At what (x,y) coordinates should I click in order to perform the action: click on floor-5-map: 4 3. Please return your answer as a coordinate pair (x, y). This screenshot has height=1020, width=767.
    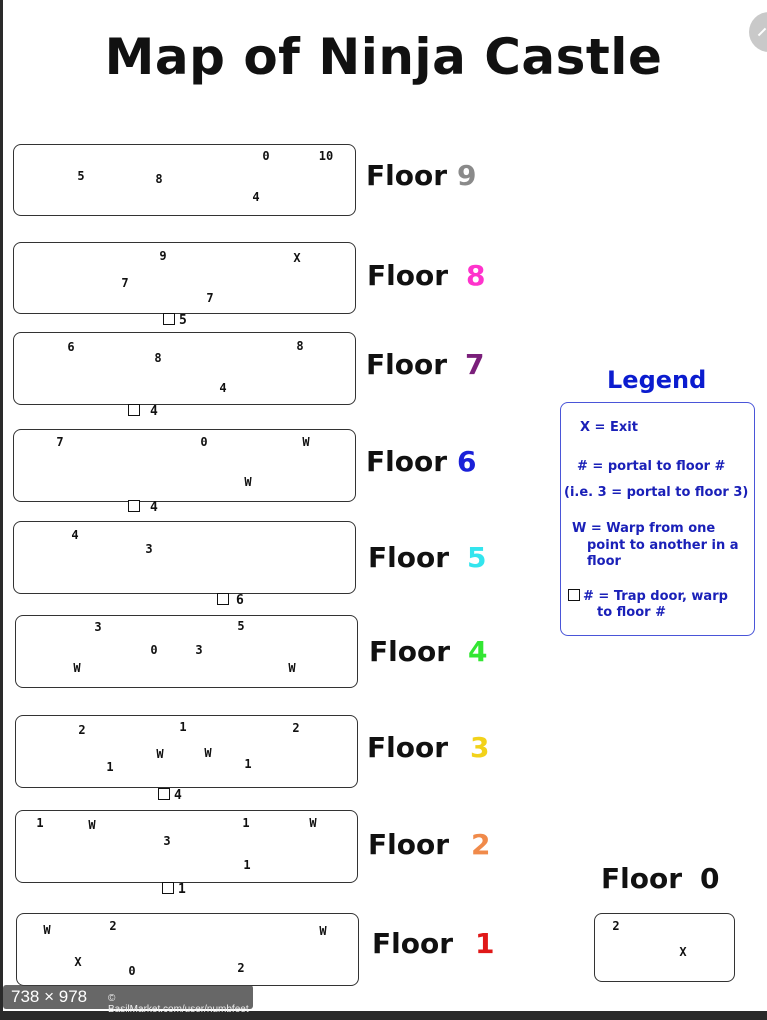
    Looking at the image, I should click on (184, 557).